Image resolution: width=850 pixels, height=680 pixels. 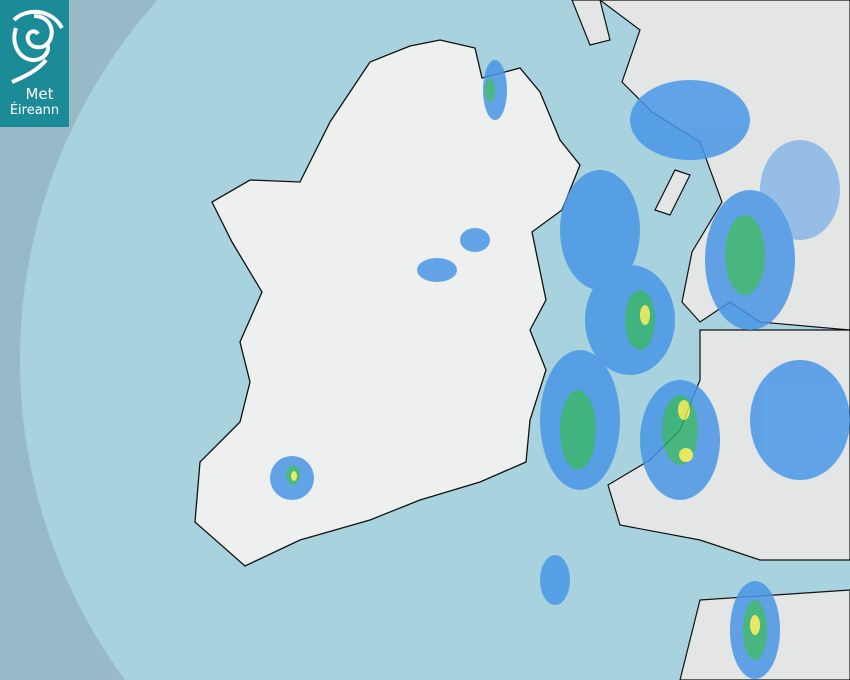 I want to click on logo-text-met: Met, so click(x=39, y=94).